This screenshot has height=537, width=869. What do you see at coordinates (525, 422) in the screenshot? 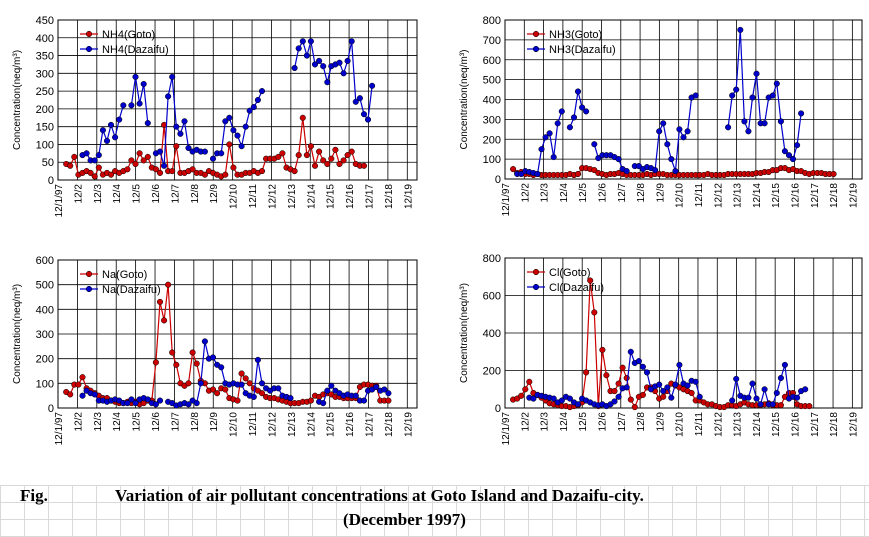
I see `x-tick-label: 12/2` at bounding box center [525, 422].